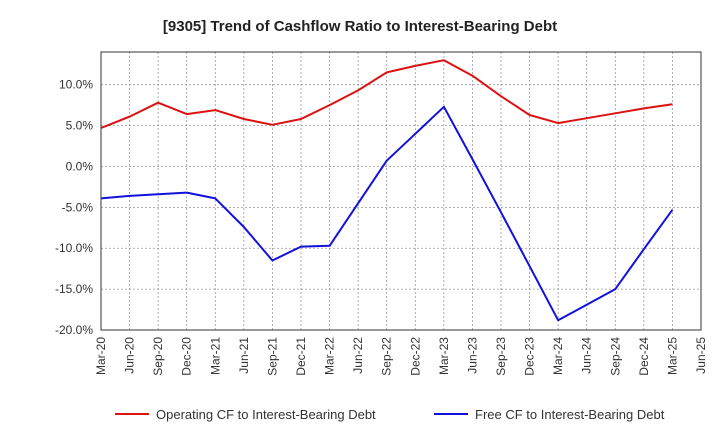 The width and height of the screenshot is (720, 440). I want to click on x-tick-label: Jun-23, so click(472, 355).